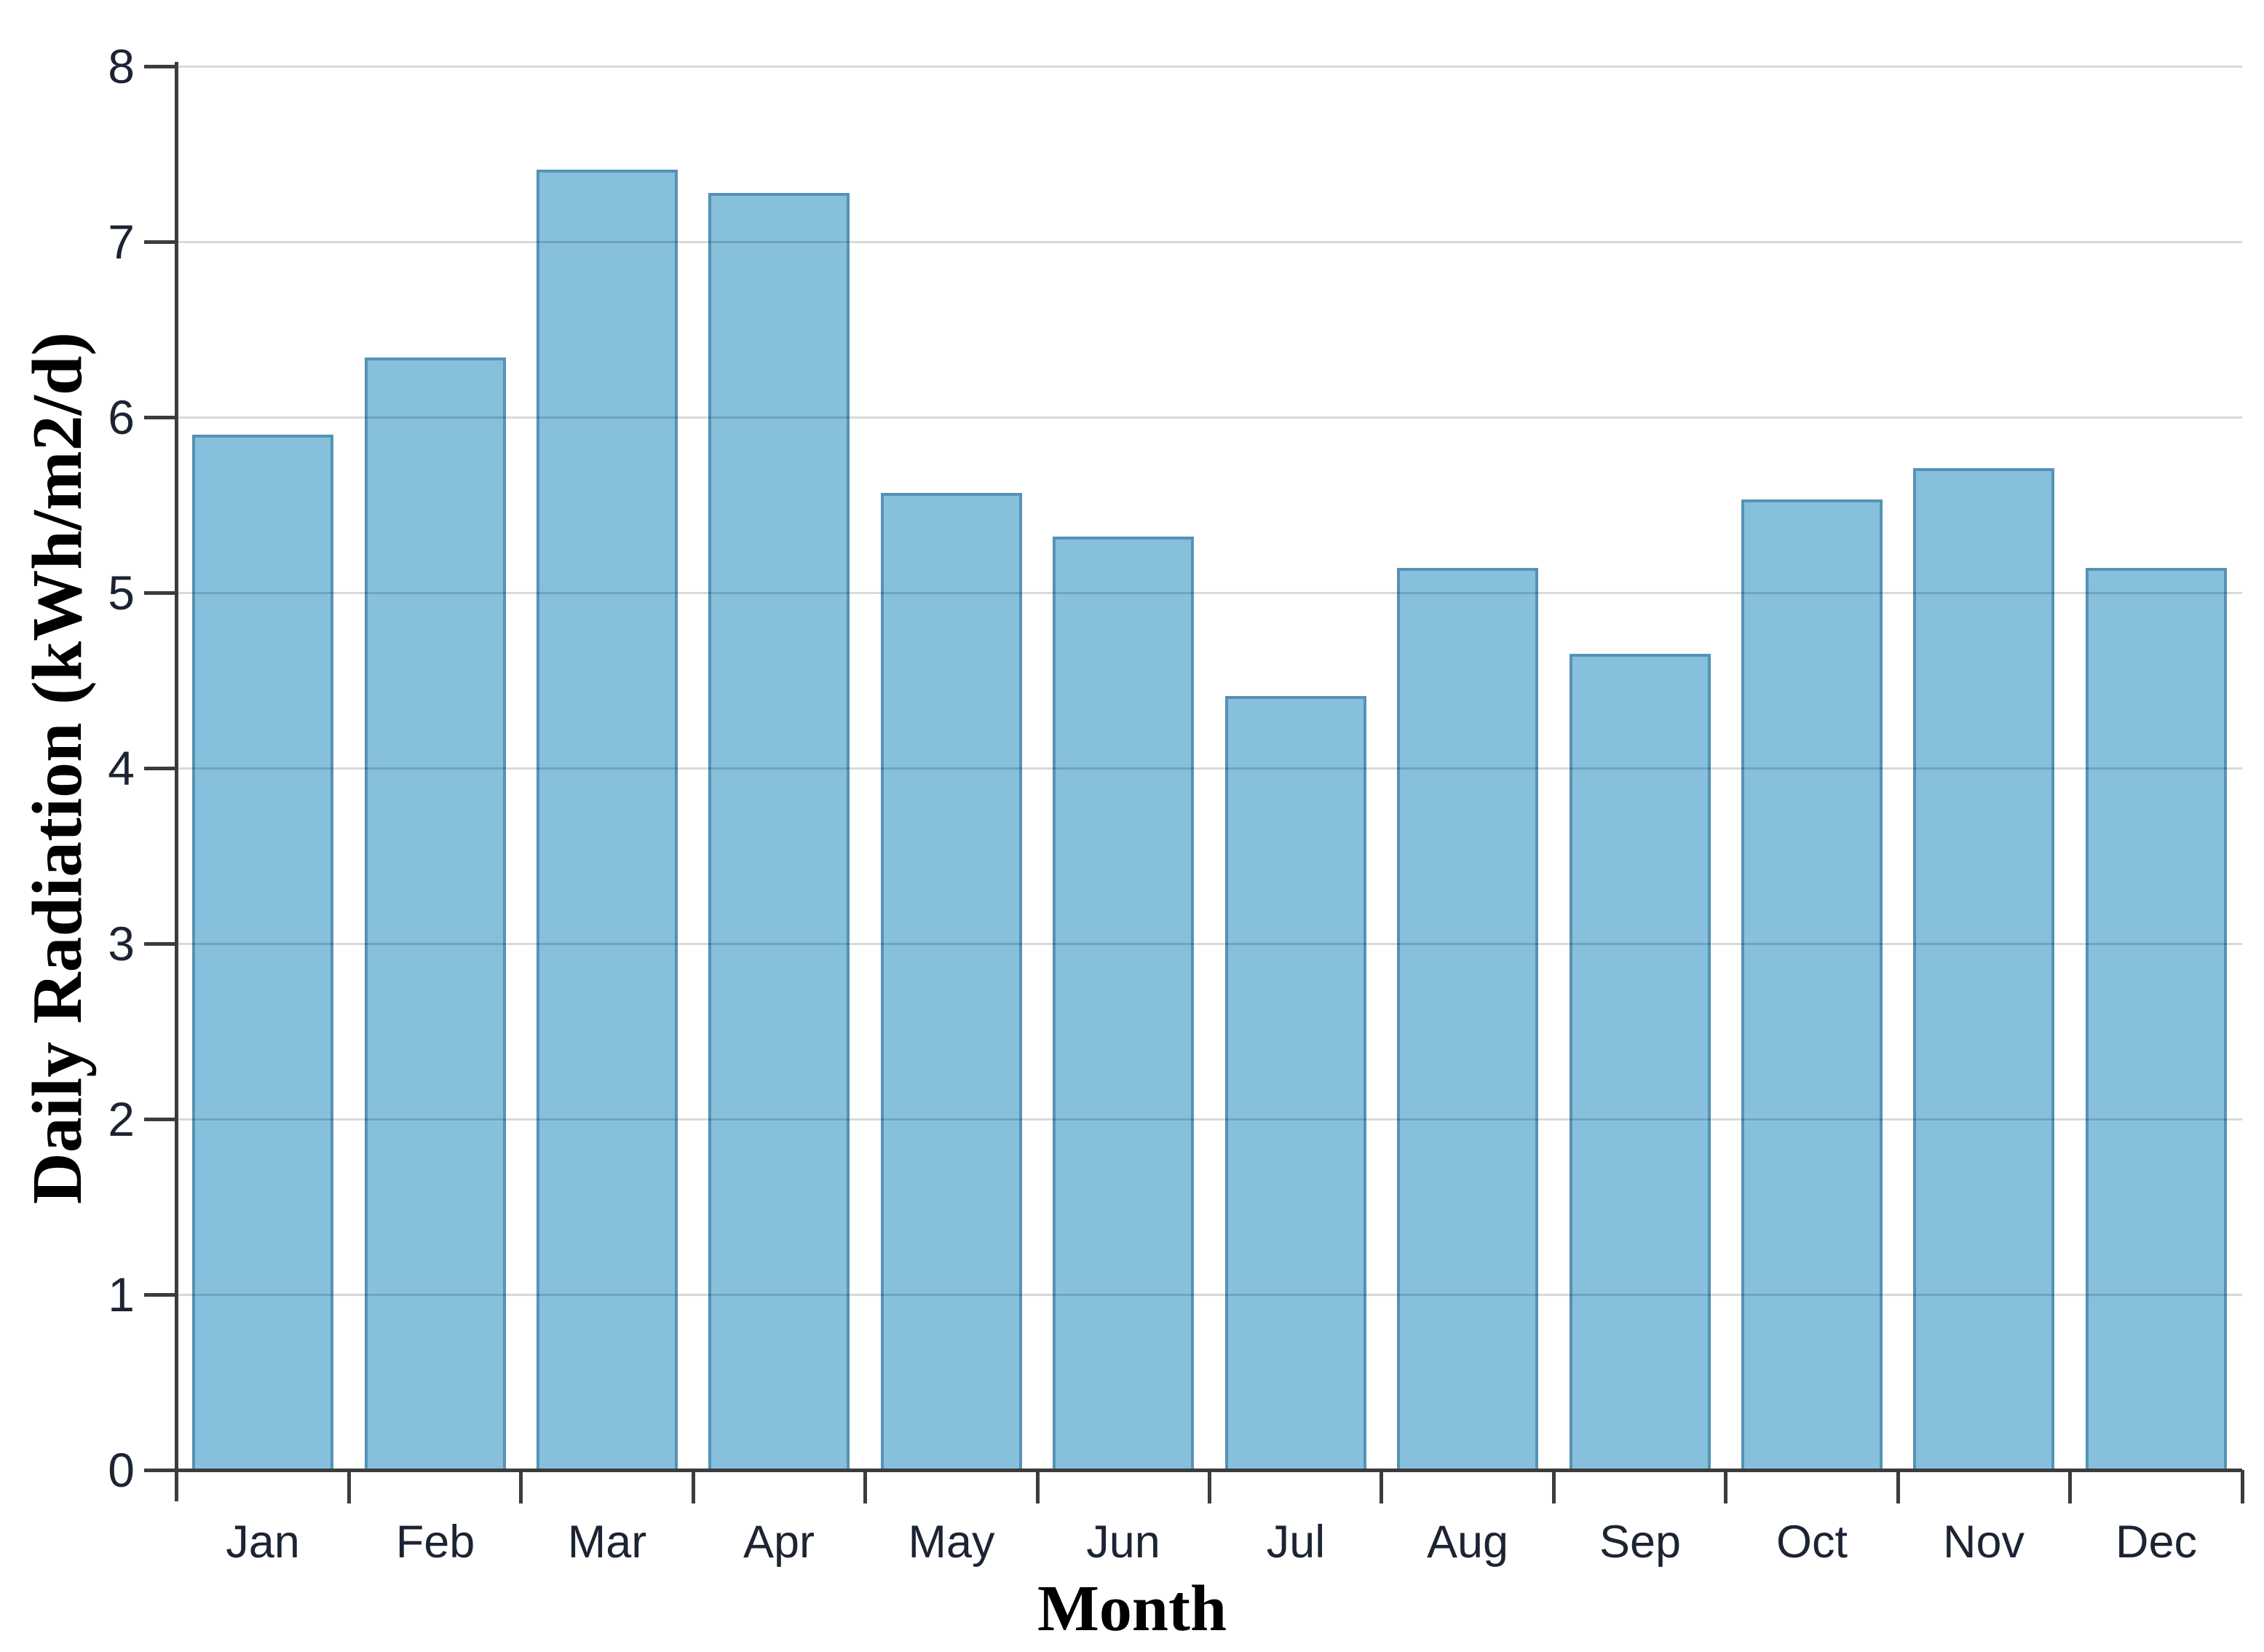 This screenshot has height=1652, width=2264. Describe the element at coordinates (951, 1542) in the screenshot. I see `x-tick-label-may: May` at that location.